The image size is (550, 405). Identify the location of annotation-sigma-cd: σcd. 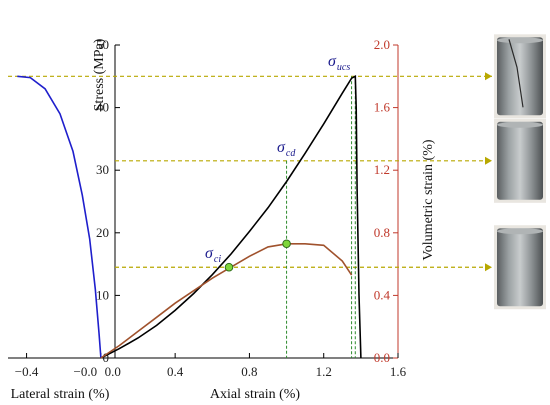
(286, 149).